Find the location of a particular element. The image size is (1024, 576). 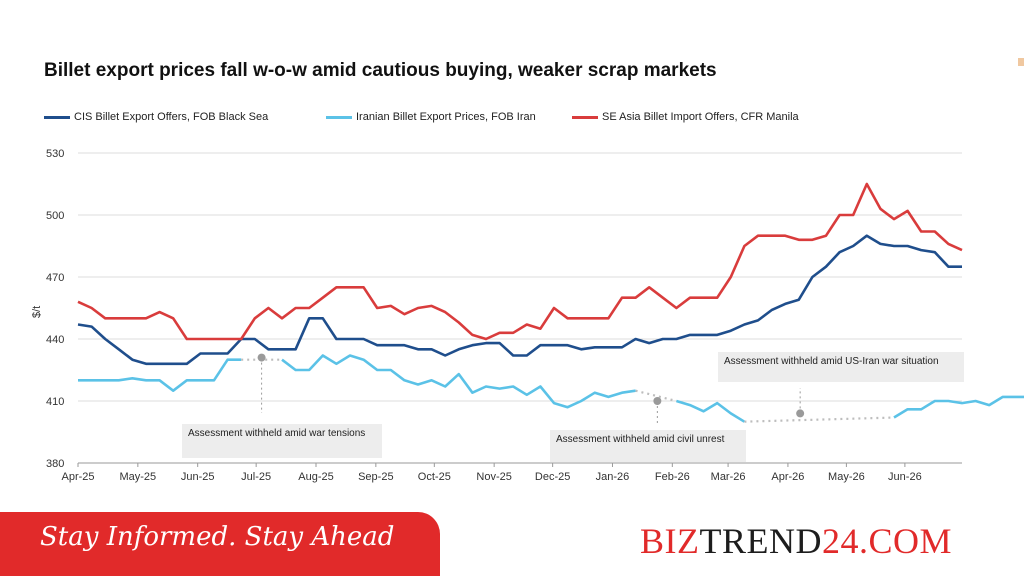

y-axis-label: $/t is located at coordinates (37, 312).